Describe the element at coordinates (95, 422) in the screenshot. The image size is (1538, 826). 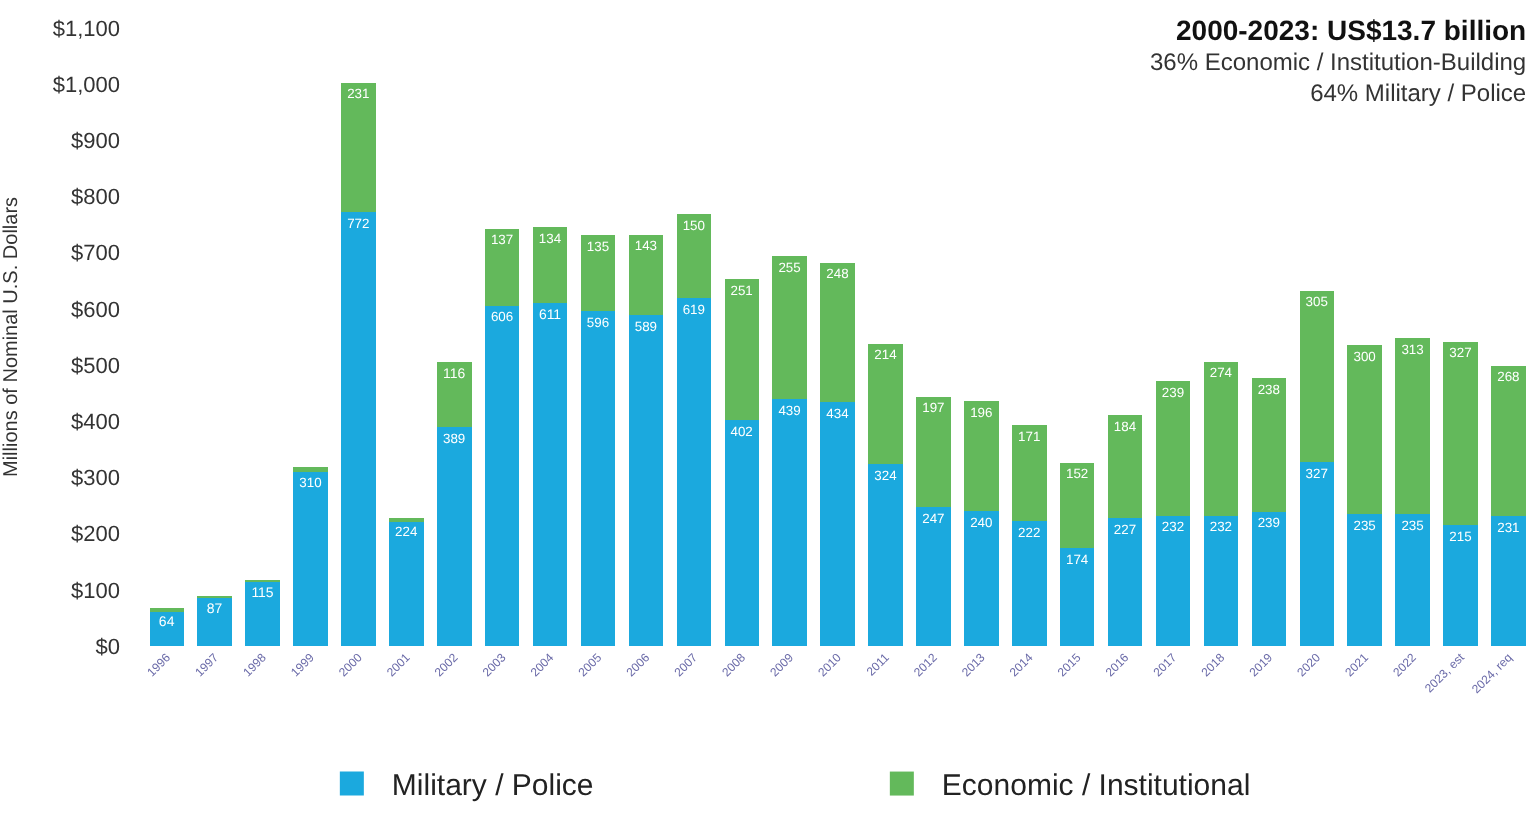
I see `y-tick-label: $400` at that location.